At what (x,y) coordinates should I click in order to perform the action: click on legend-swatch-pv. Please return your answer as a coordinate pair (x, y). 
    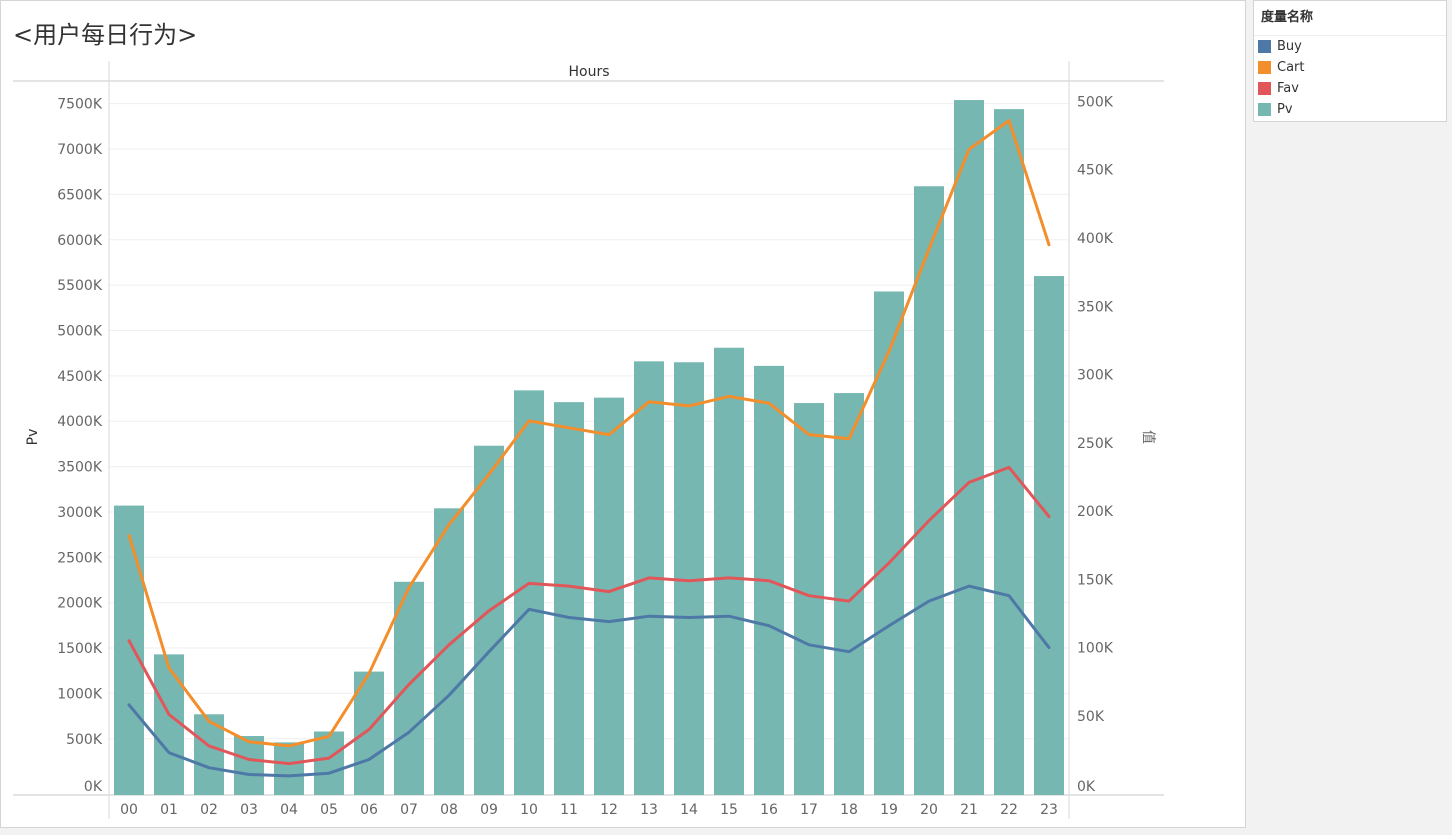
    Looking at the image, I should click on (1264, 109).